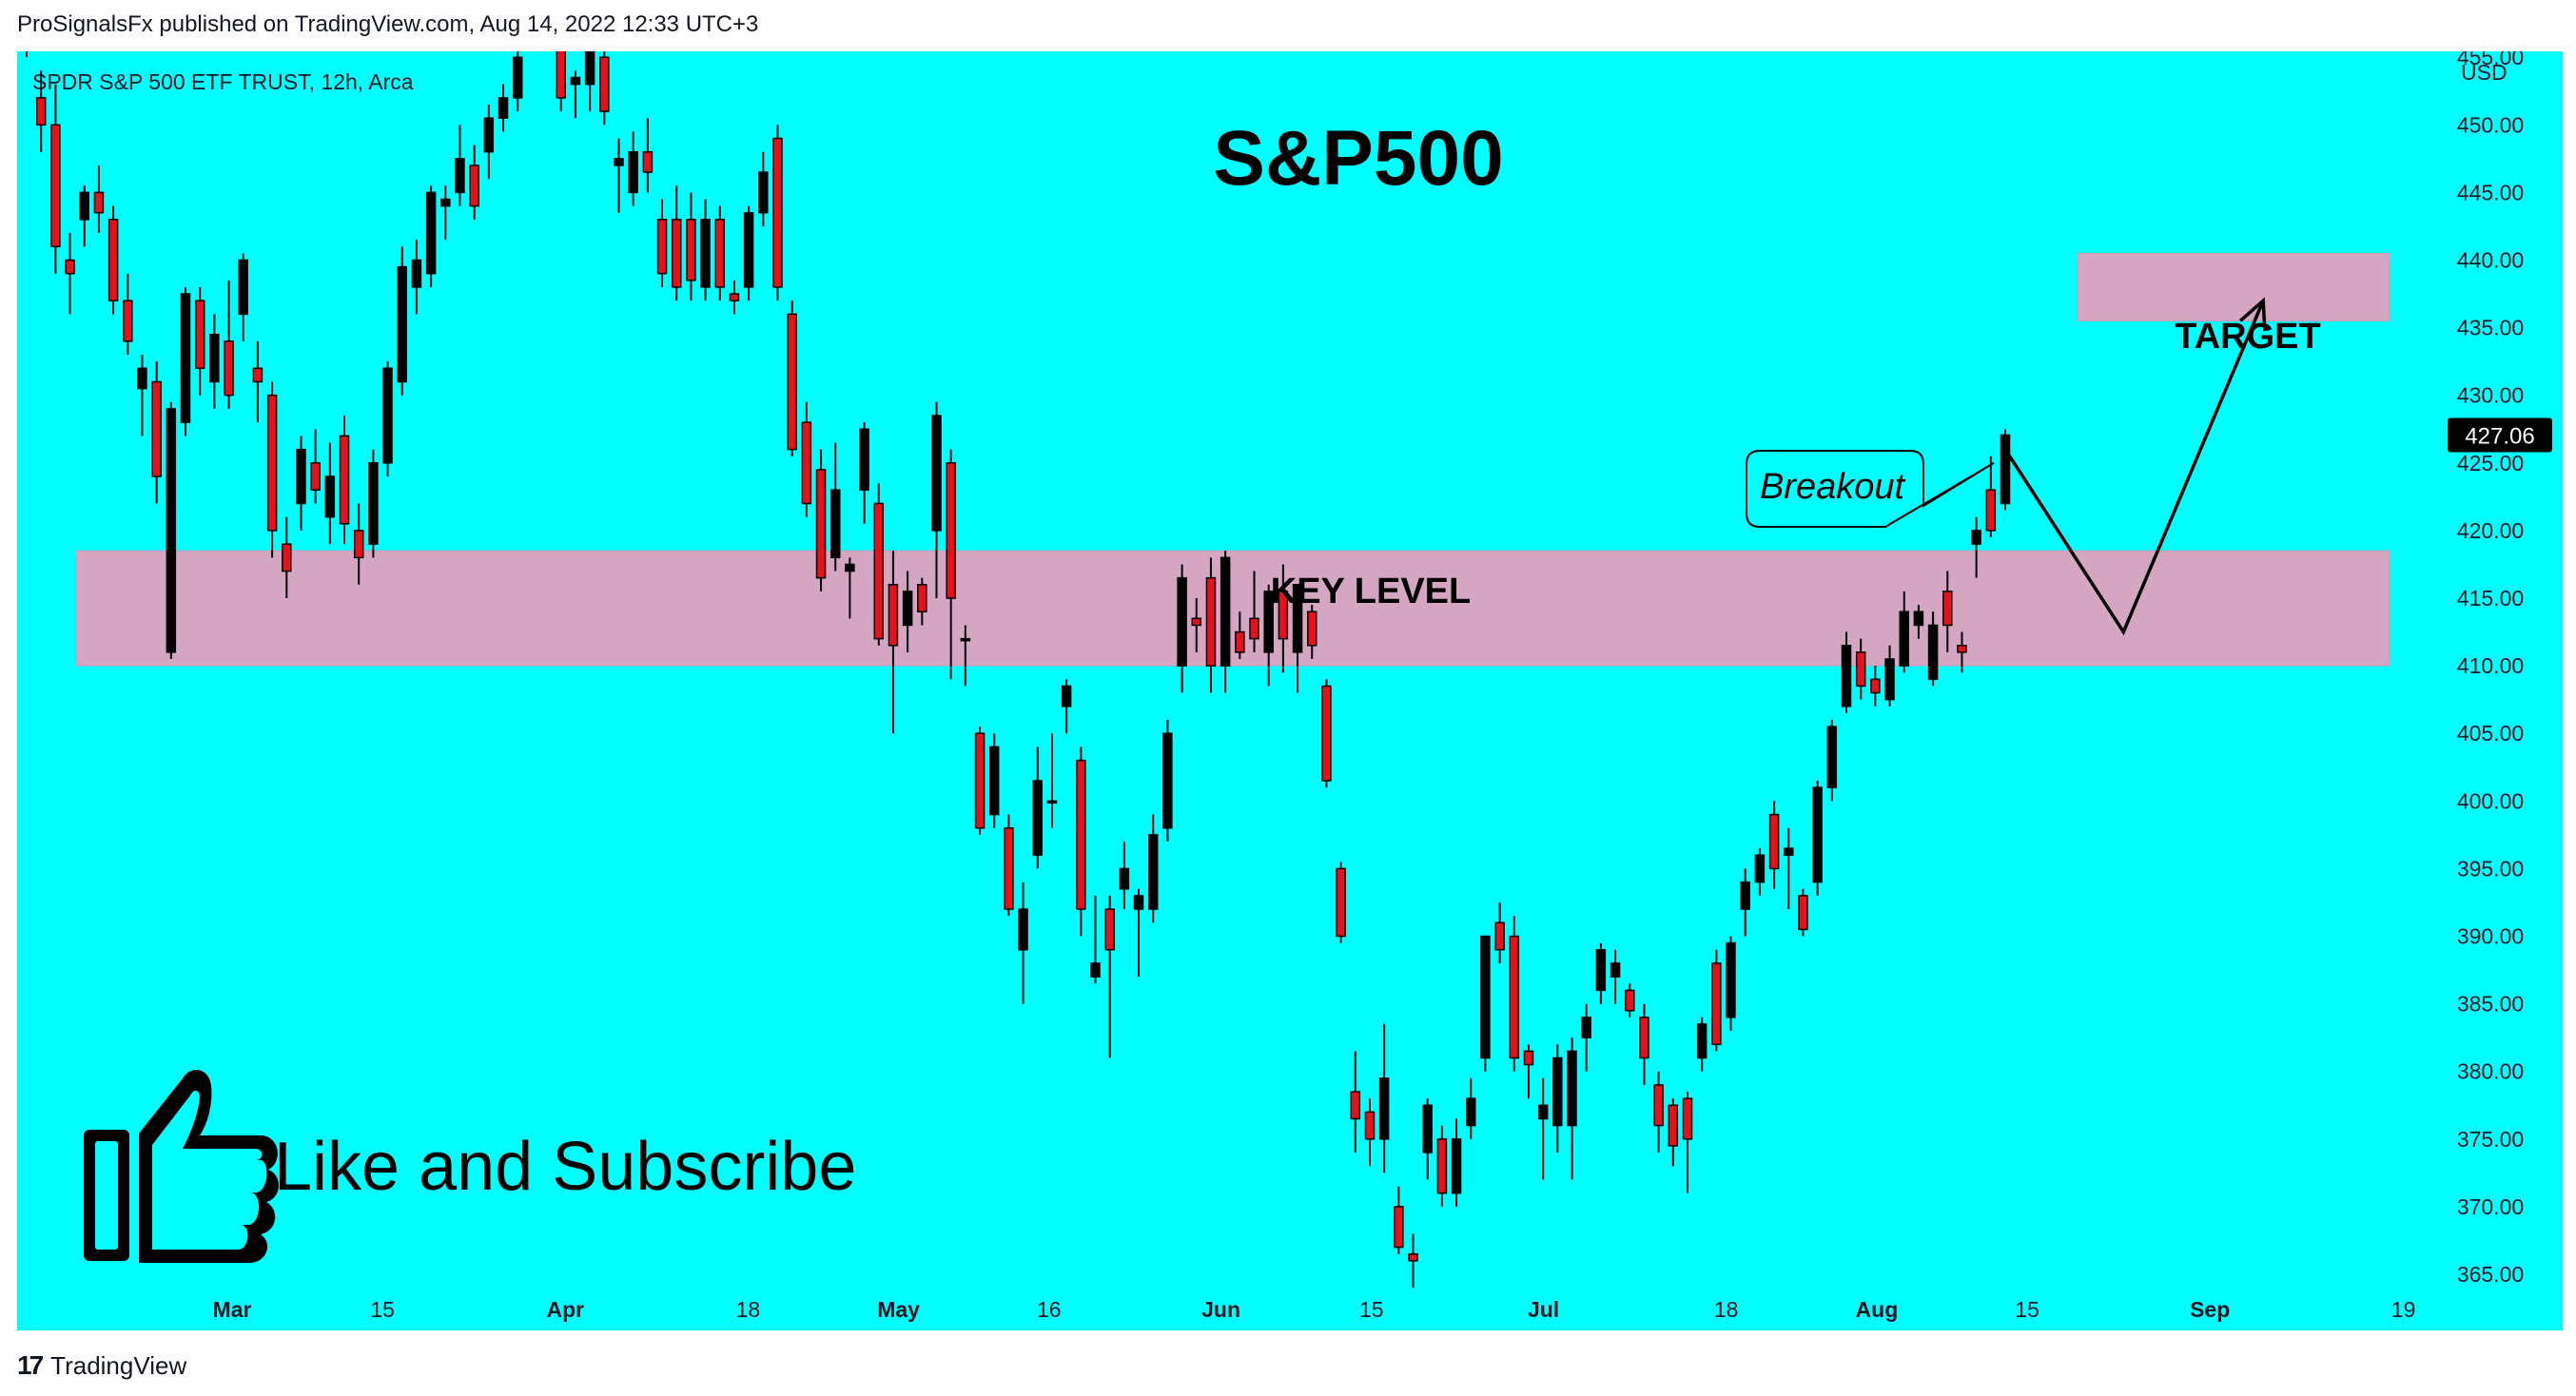 This screenshot has height=1396, width=2576. What do you see at coordinates (2500, 435) in the screenshot?
I see `last-price-badge: 427.06` at bounding box center [2500, 435].